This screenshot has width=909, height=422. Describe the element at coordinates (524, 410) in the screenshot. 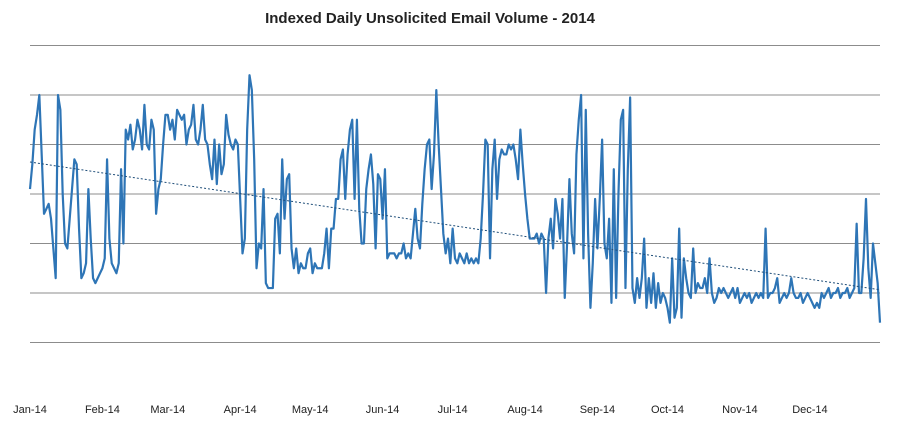

I see `x-tick-label: Aug-14` at that location.